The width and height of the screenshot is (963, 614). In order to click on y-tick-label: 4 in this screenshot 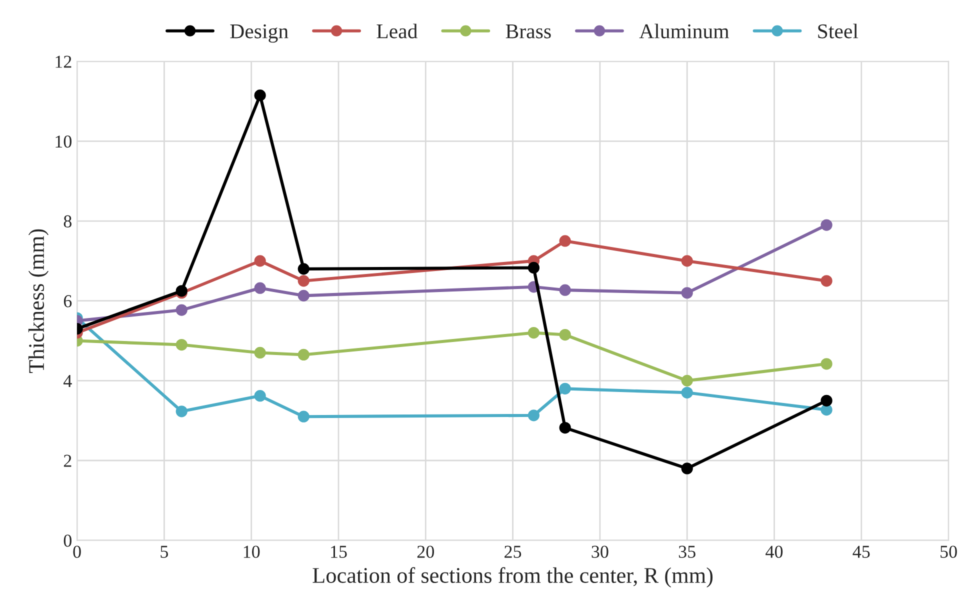, I will do `click(68, 381)`.